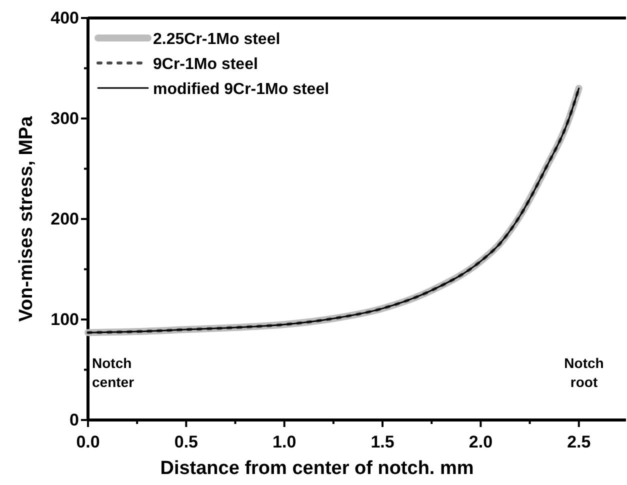 The image size is (627, 485). I want to click on y-tick-label: 0, so click(74, 420).